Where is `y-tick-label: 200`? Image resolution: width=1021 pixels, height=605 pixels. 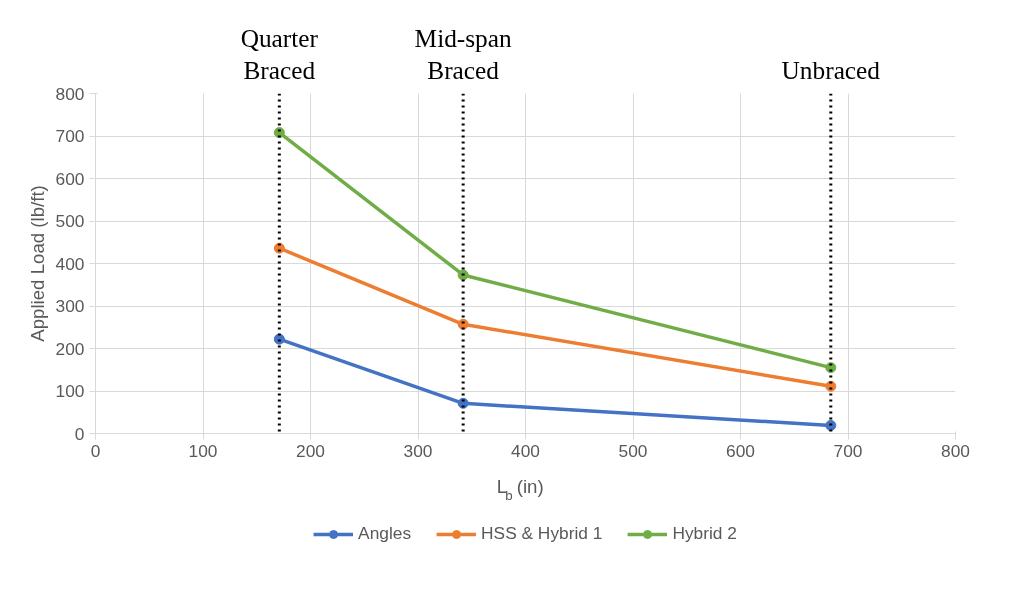
y-tick-label: 200 is located at coordinates (70, 348).